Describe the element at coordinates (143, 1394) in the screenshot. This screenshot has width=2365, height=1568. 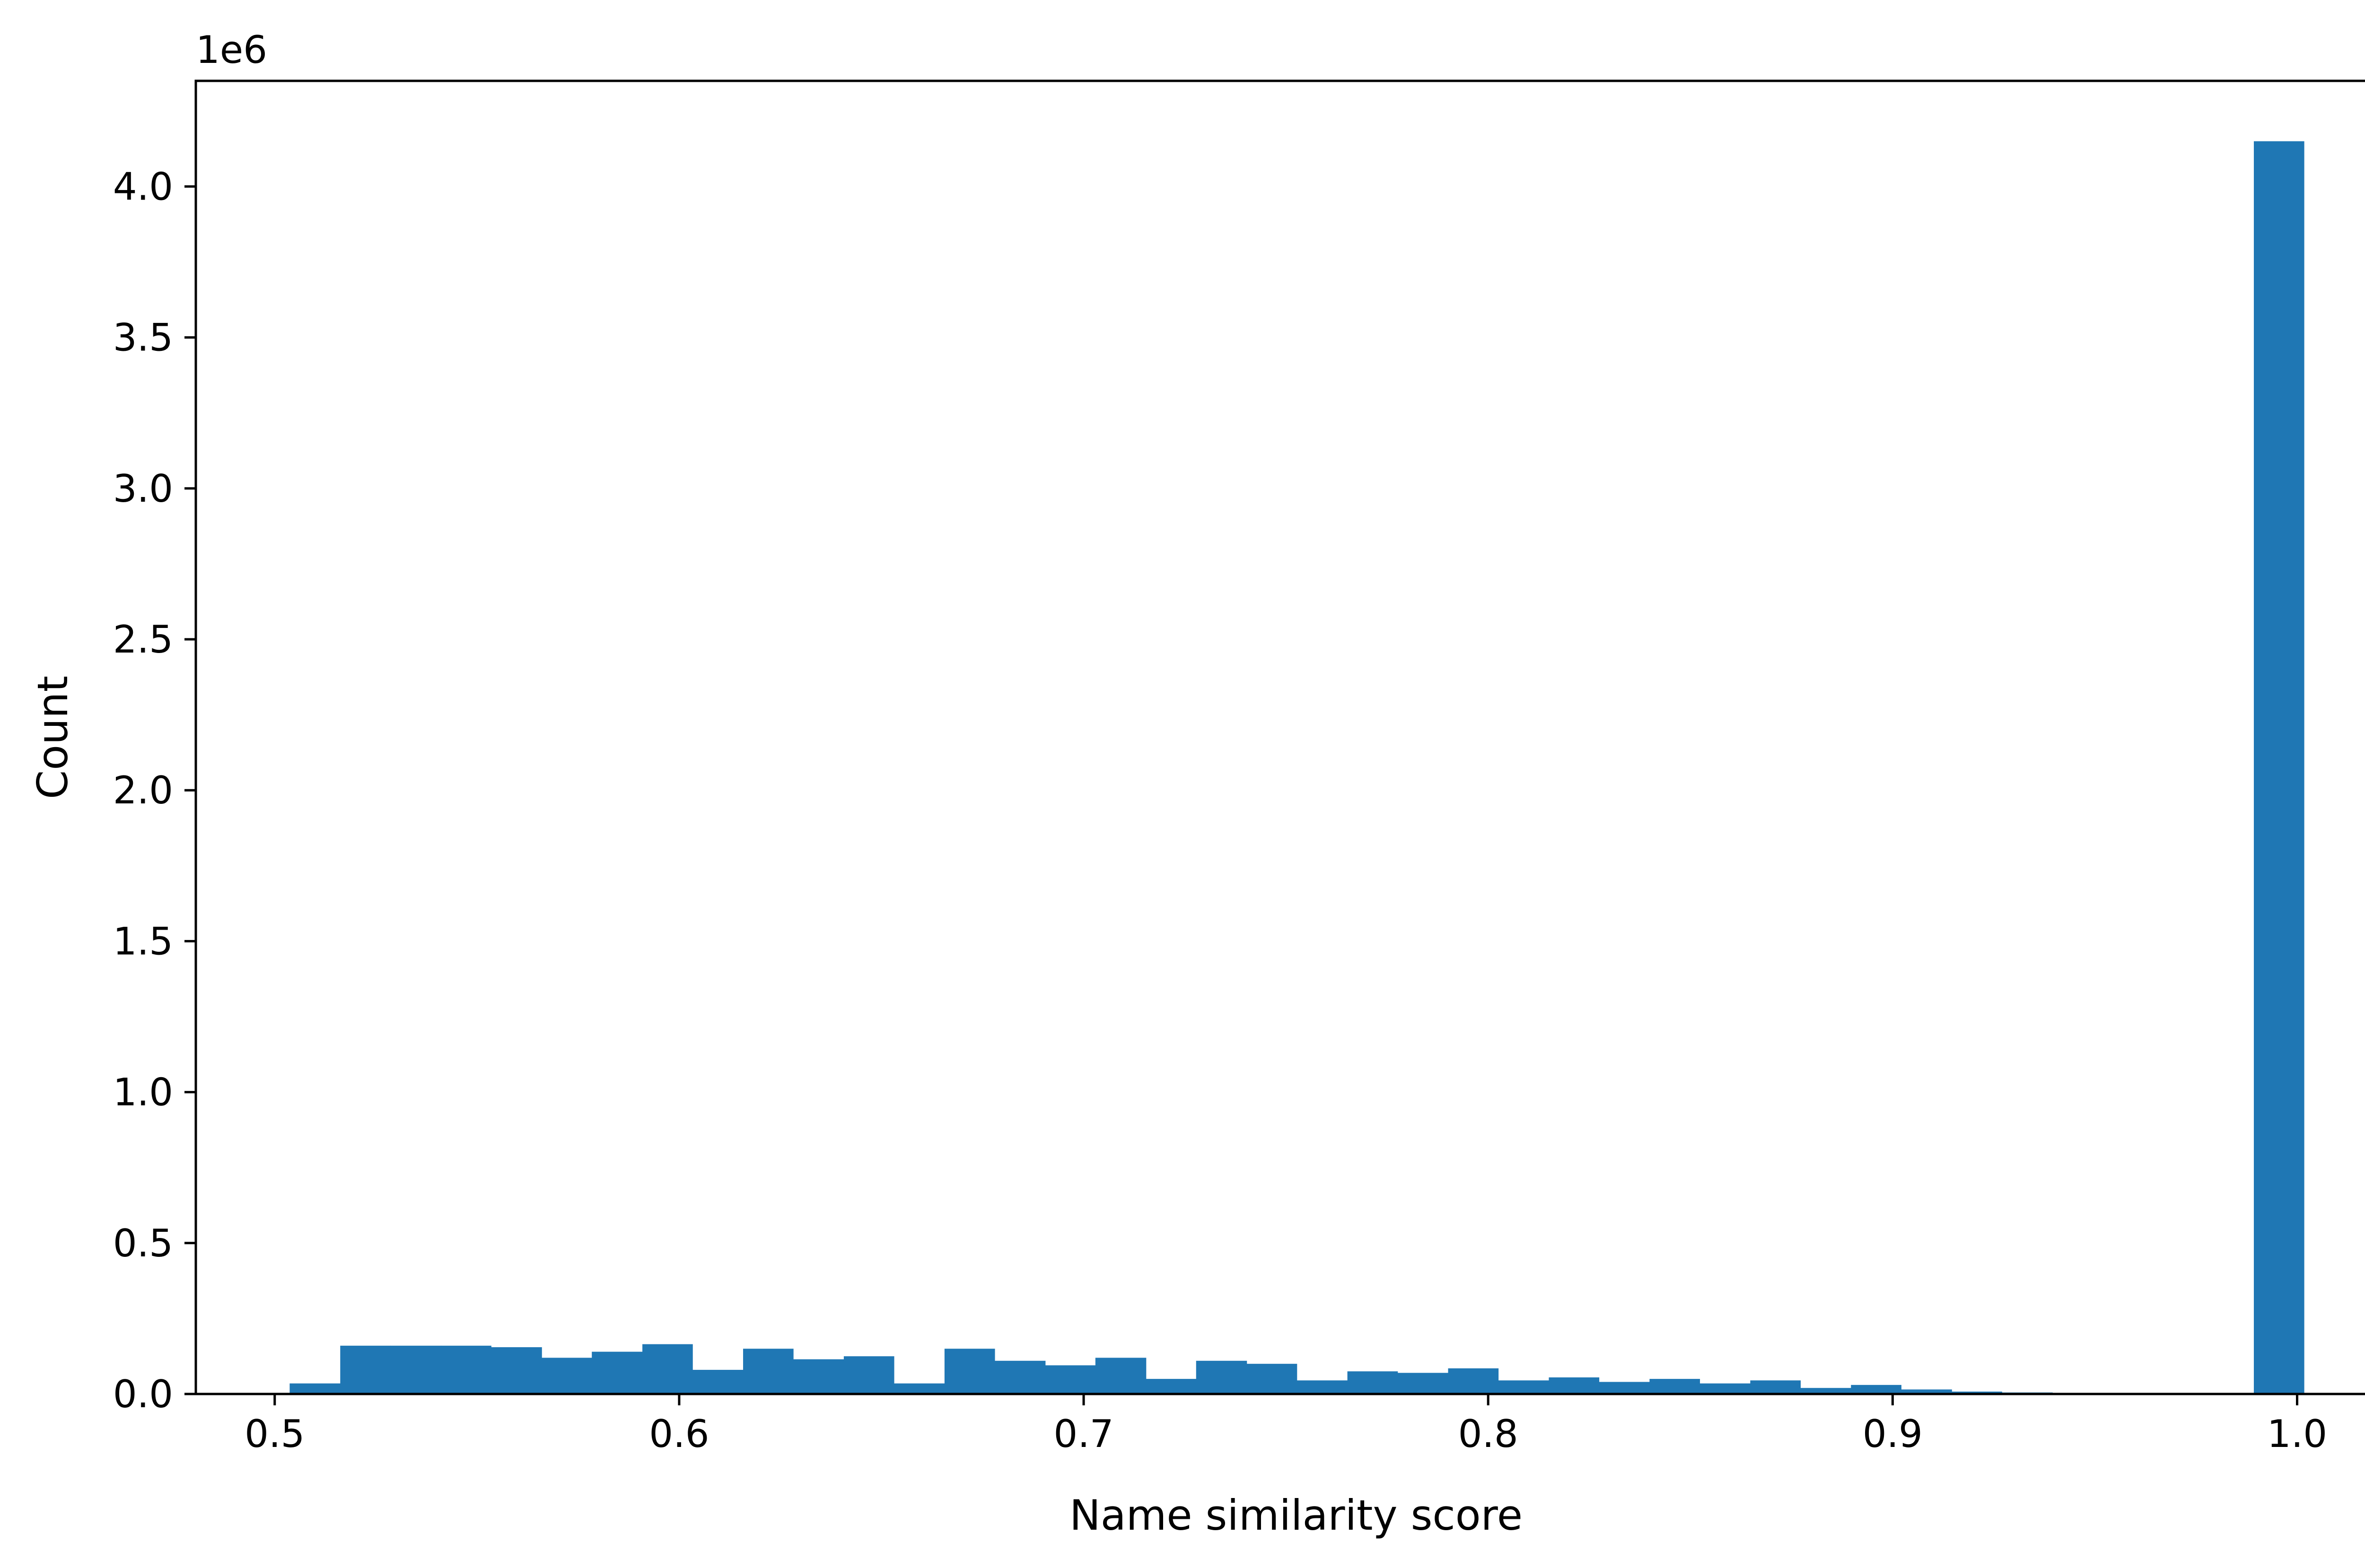
I see `y-tick-label: 0.0` at that location.